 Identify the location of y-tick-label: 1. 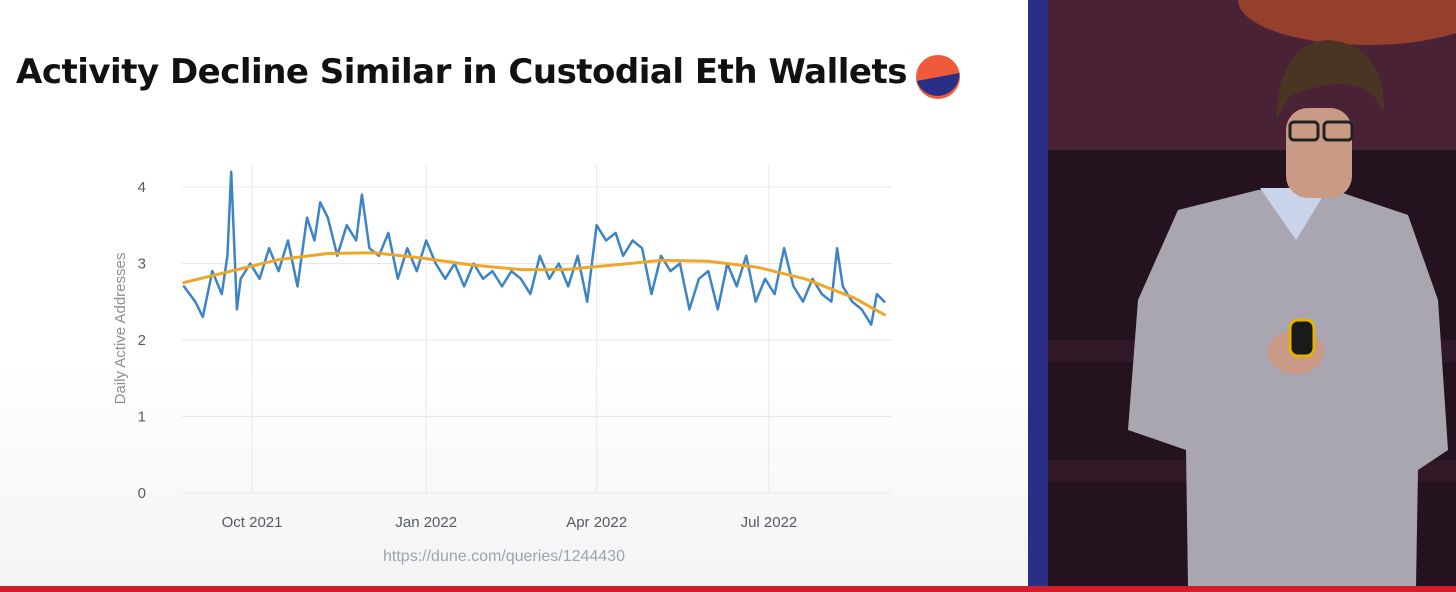
(142, 416).